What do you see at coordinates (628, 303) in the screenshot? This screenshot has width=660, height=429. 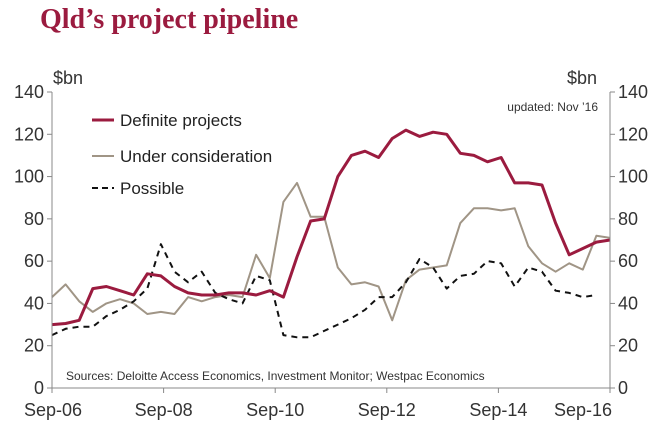 I see `y-tick-label-right: 40` at bounding box center [628, 303].